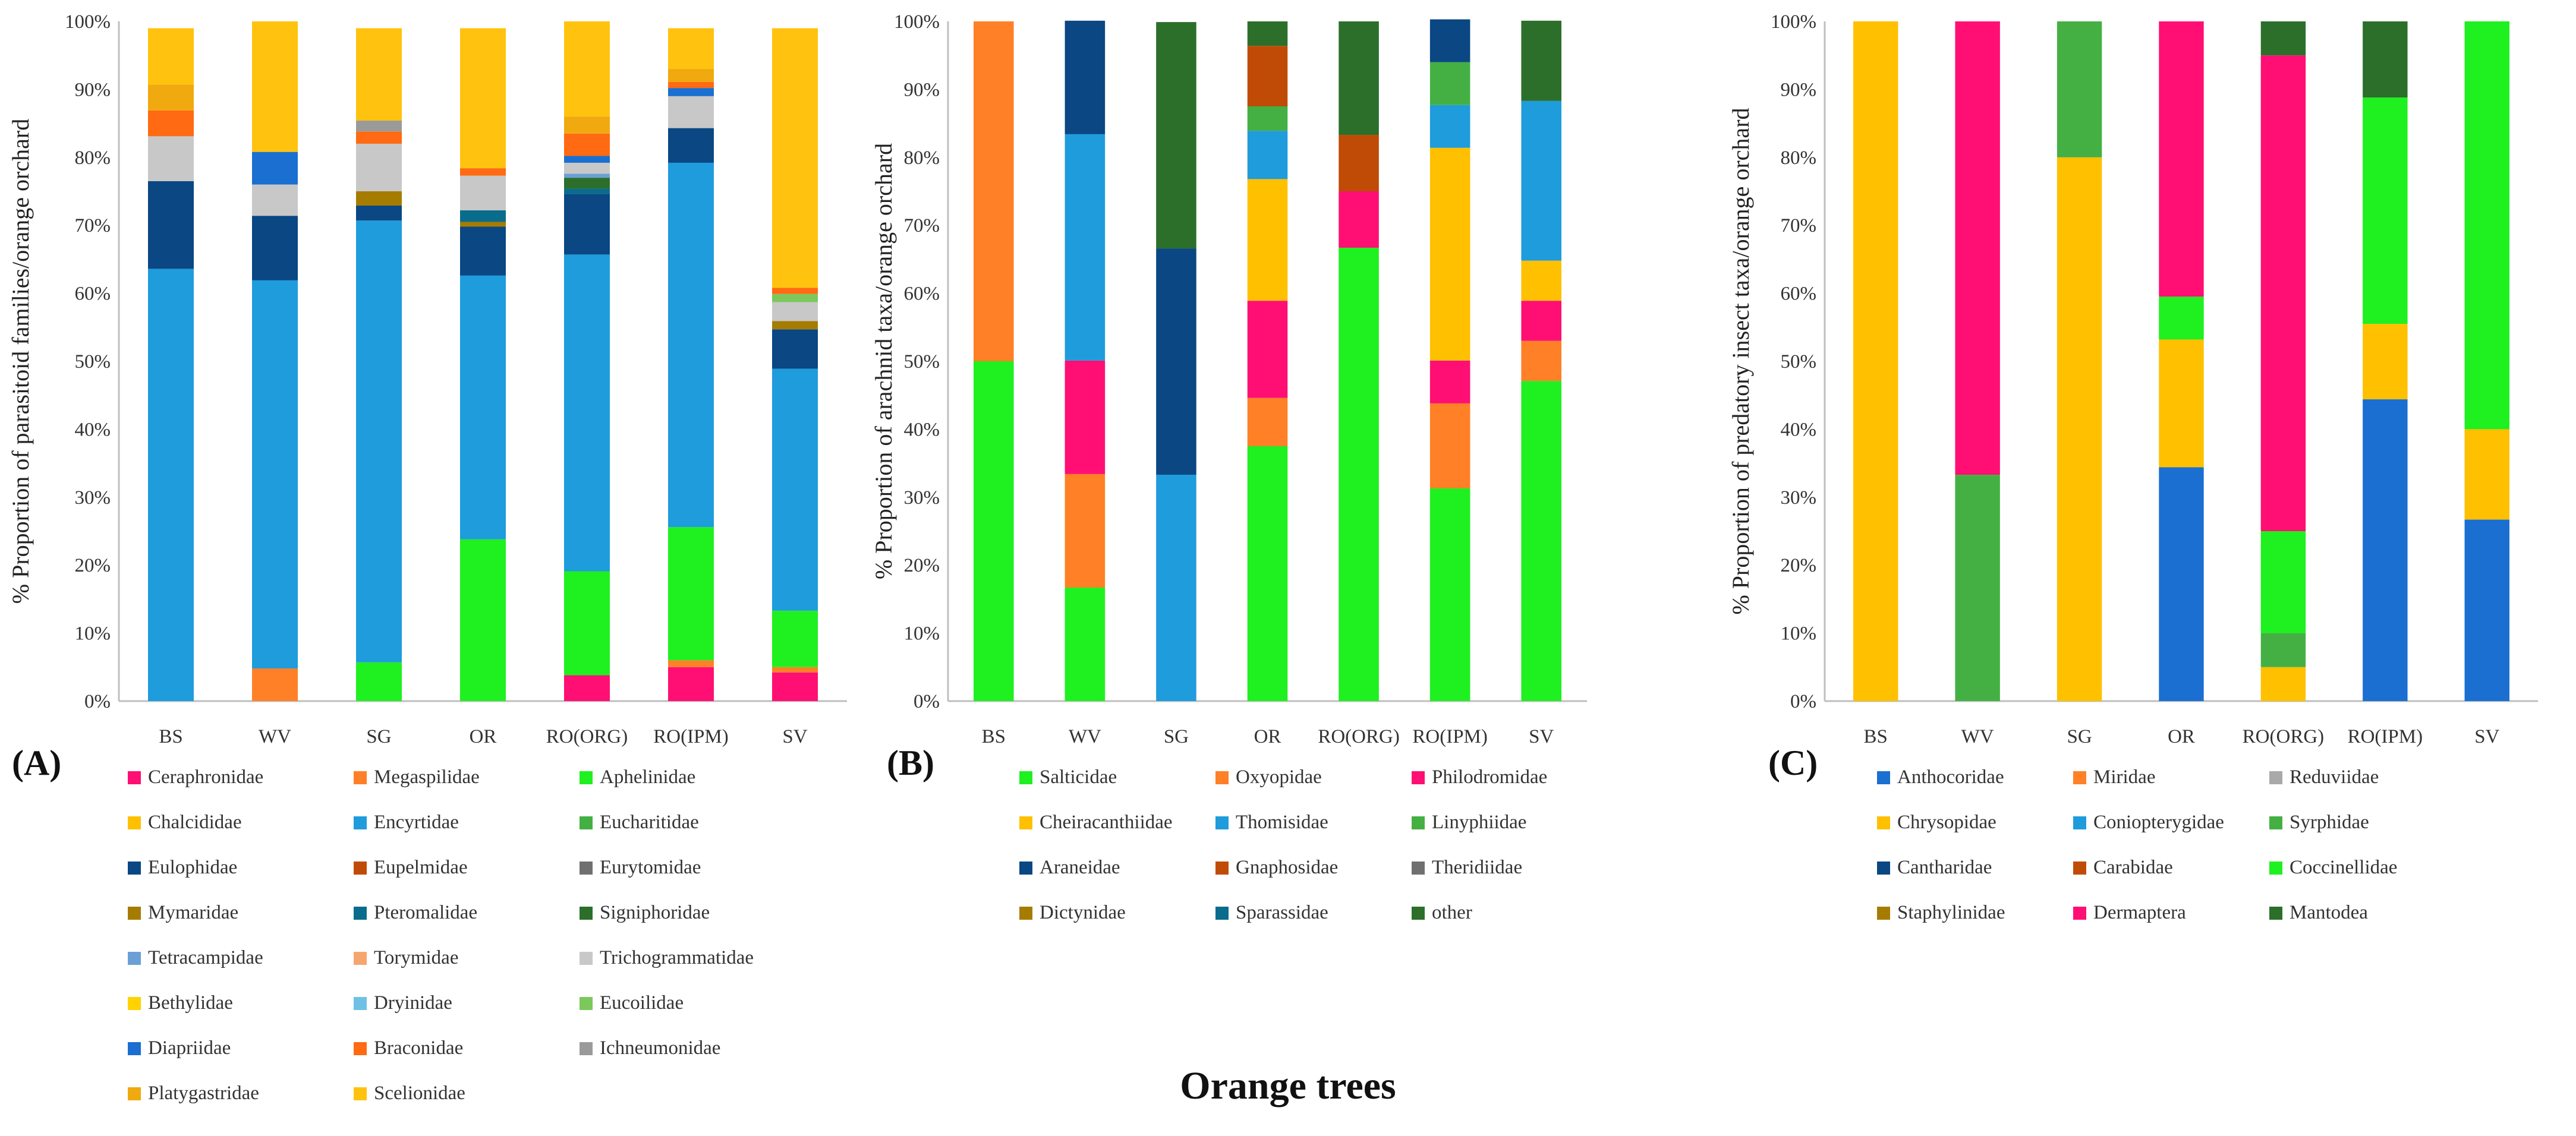  Describe the element at coordinates (2385, 550) in the screenshot. I see `bar-segment-anthocoridae` at that location.